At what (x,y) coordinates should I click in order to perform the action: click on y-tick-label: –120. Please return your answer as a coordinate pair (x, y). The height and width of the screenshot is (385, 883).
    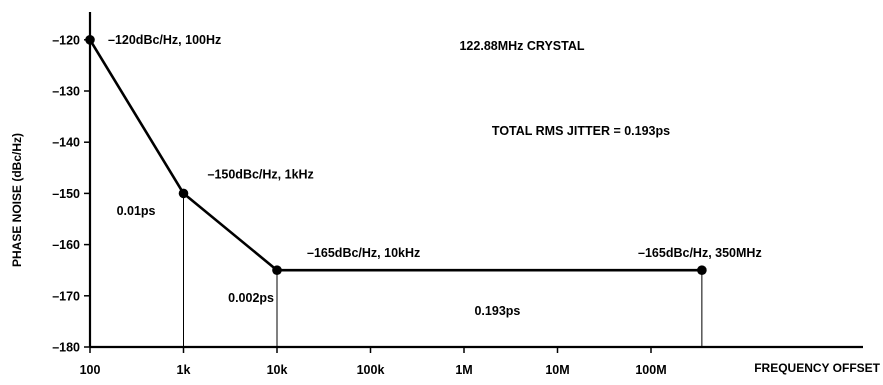
    Looking at the image, I should click on (66, 40).